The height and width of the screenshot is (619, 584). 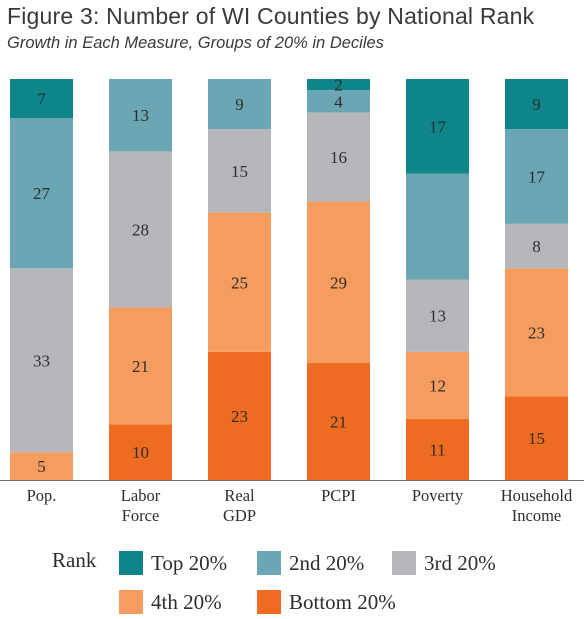 I want to click on data-label-household-income-3rd-20: 8, so click(x=536, y=246).